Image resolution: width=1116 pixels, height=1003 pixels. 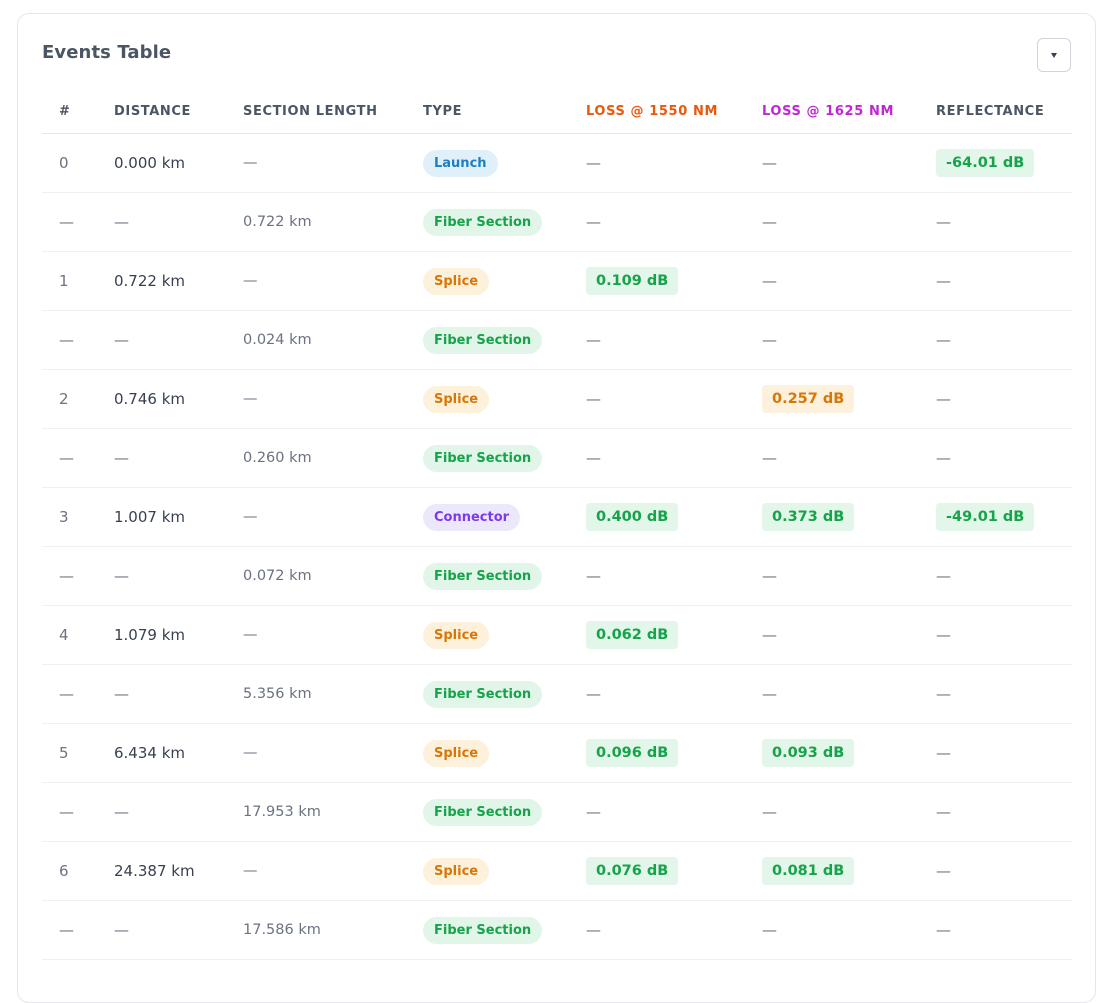 I want to click on table-row: 6 24.387 km — Splice 0.076 dB 0.081 dB —, so click(x=557, y=871).